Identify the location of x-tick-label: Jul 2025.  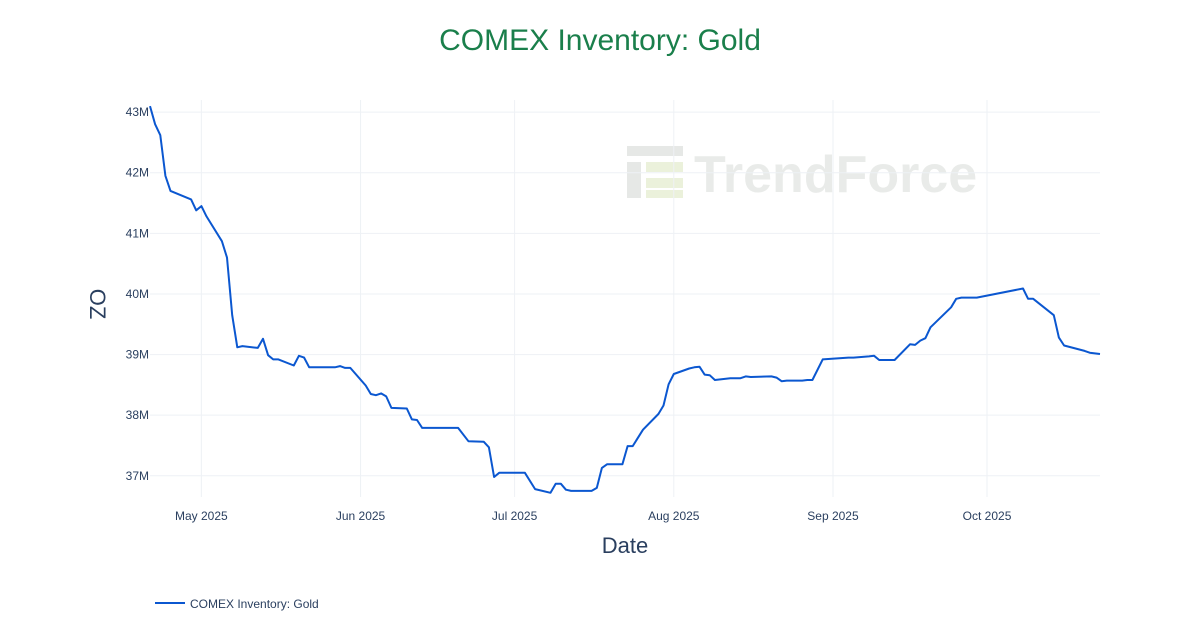
(515, 516).